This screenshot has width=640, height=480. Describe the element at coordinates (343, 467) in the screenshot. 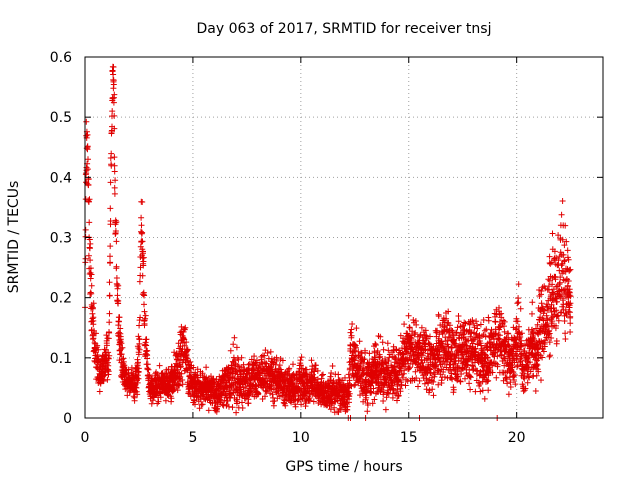

I see `x-axis-label: GPS time / hours` at that location.